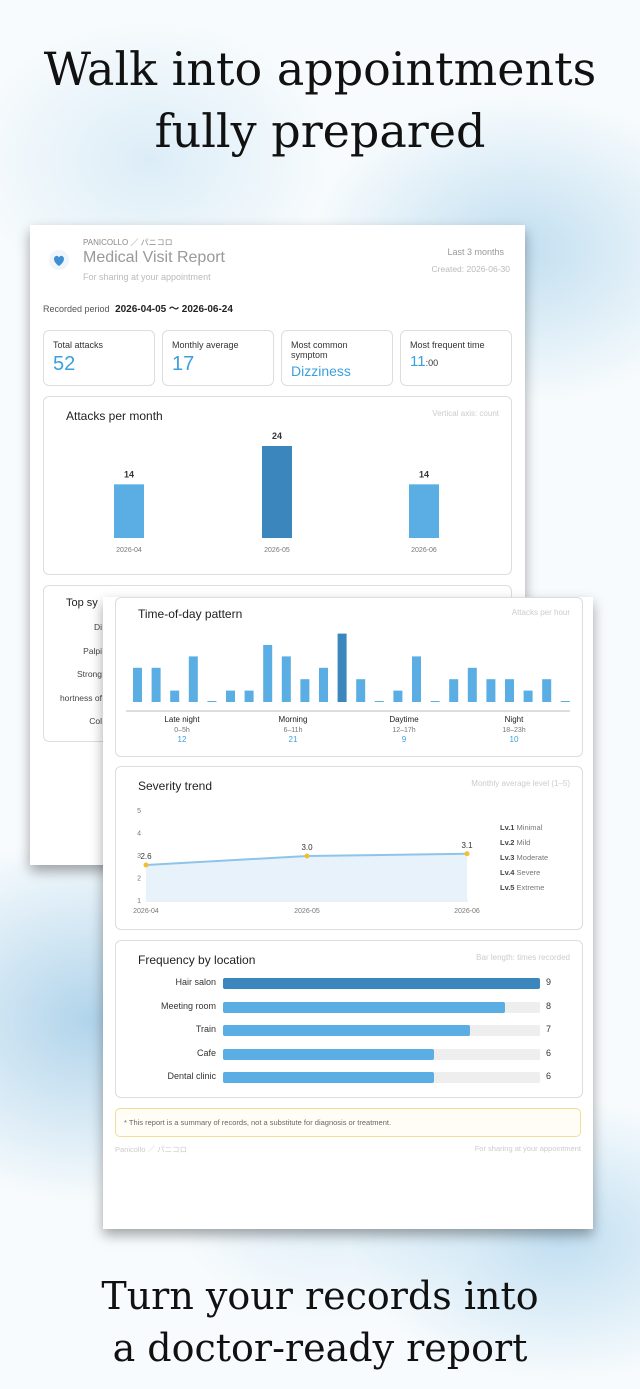  I want to click on stat-label: Most common symptom, so click(319, 350).